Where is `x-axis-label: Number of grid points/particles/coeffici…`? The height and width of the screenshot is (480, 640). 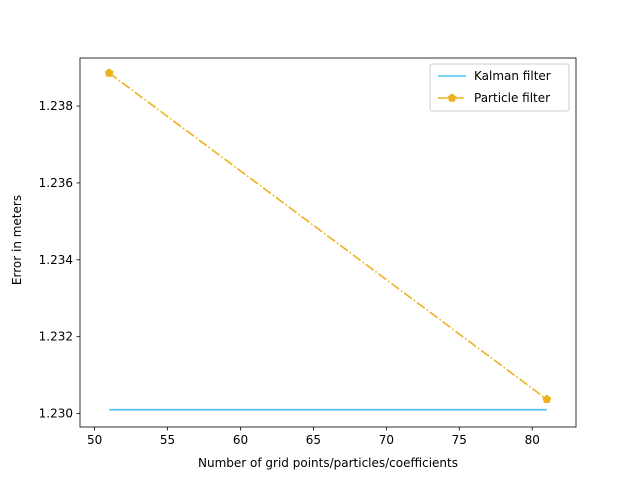
x-axis-label: Number of grid points/particles/coeffici… is located at coordinates (328, 463).